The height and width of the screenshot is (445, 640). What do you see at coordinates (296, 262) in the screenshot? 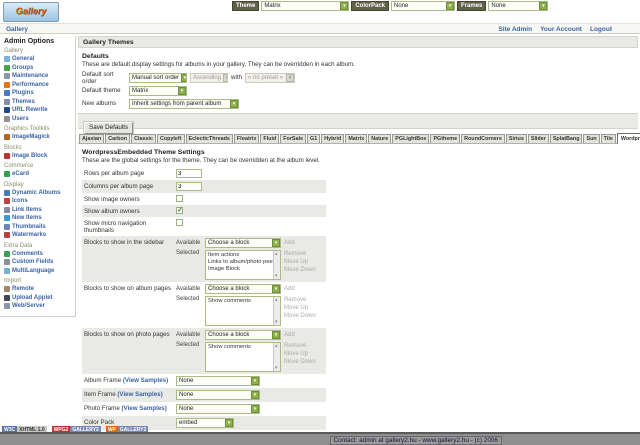
I see `sidebar-blocks-move-up-button: Move Up` at bounding box center [296, 262].